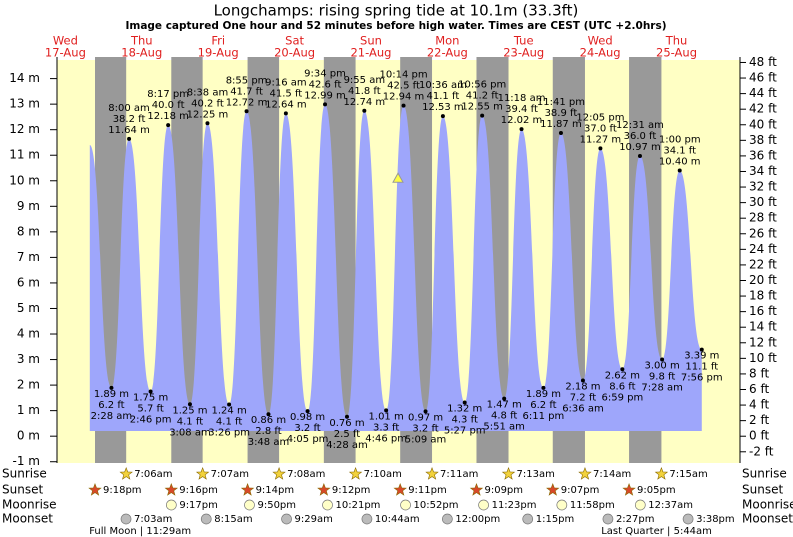 This screenshot has height=537, width=793. I want to click on y2-tick-label: 0 ft, so click(759, 436).